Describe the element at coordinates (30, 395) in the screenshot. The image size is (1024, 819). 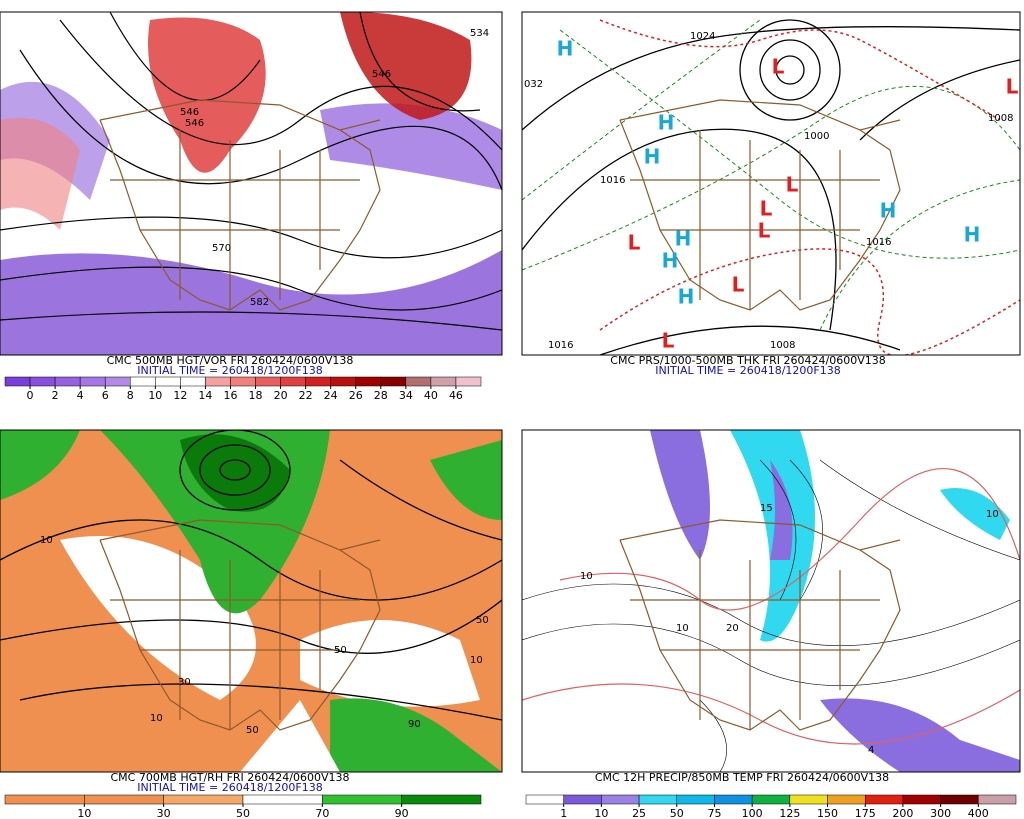
I see `colorbar-label: 0` at that location.